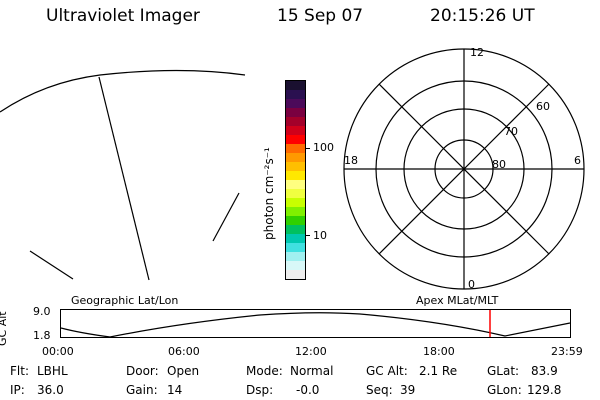 This screenshot has width=600, height=400. What do you see at coordinates (311, 351) in the screenshot?
I see `timeline-xtick-1200: 12:00` at bounding box center [311, 351].